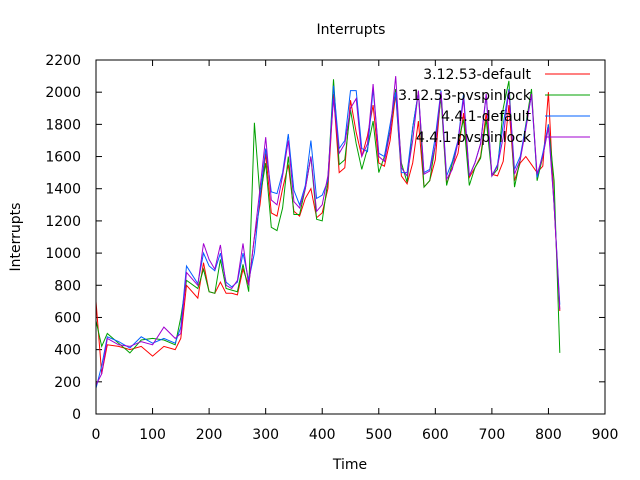 Image resolution: width=640 pixels, height=480 pixels. I want to click on legend-label: 3.12.53-default, so click(477, 75).